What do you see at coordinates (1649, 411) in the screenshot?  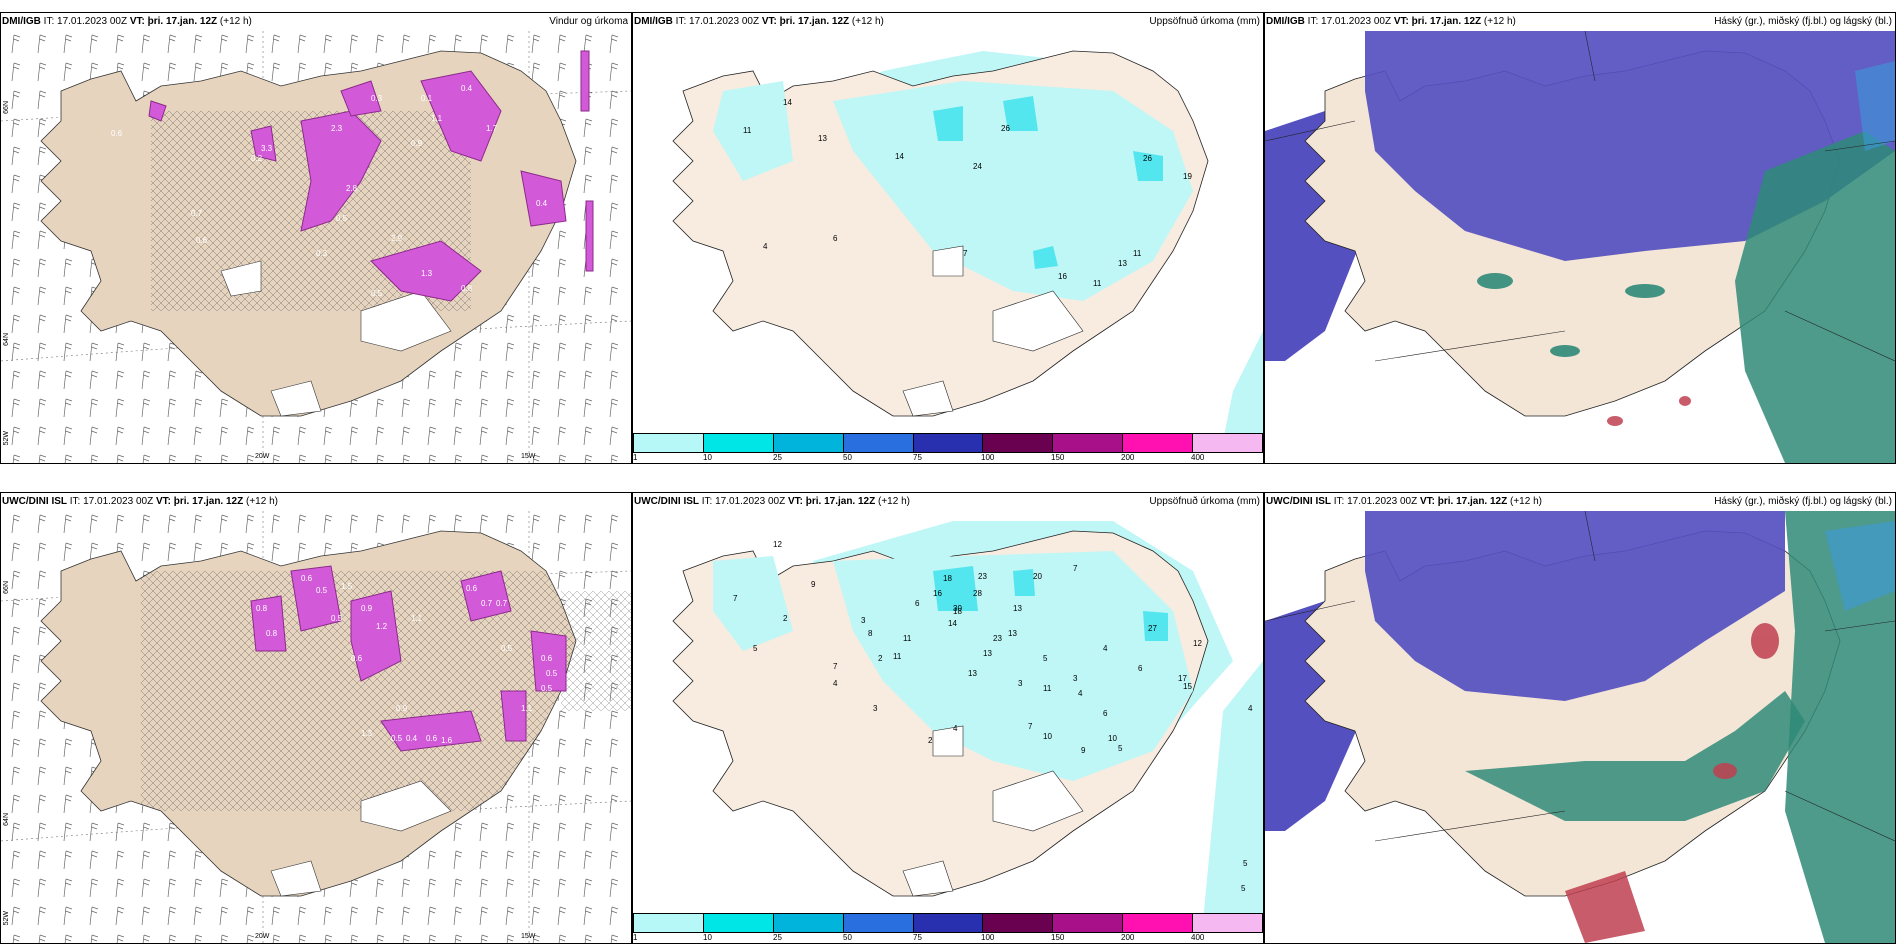 I see `cloud-low-red` at bounding box center [1649, 411].